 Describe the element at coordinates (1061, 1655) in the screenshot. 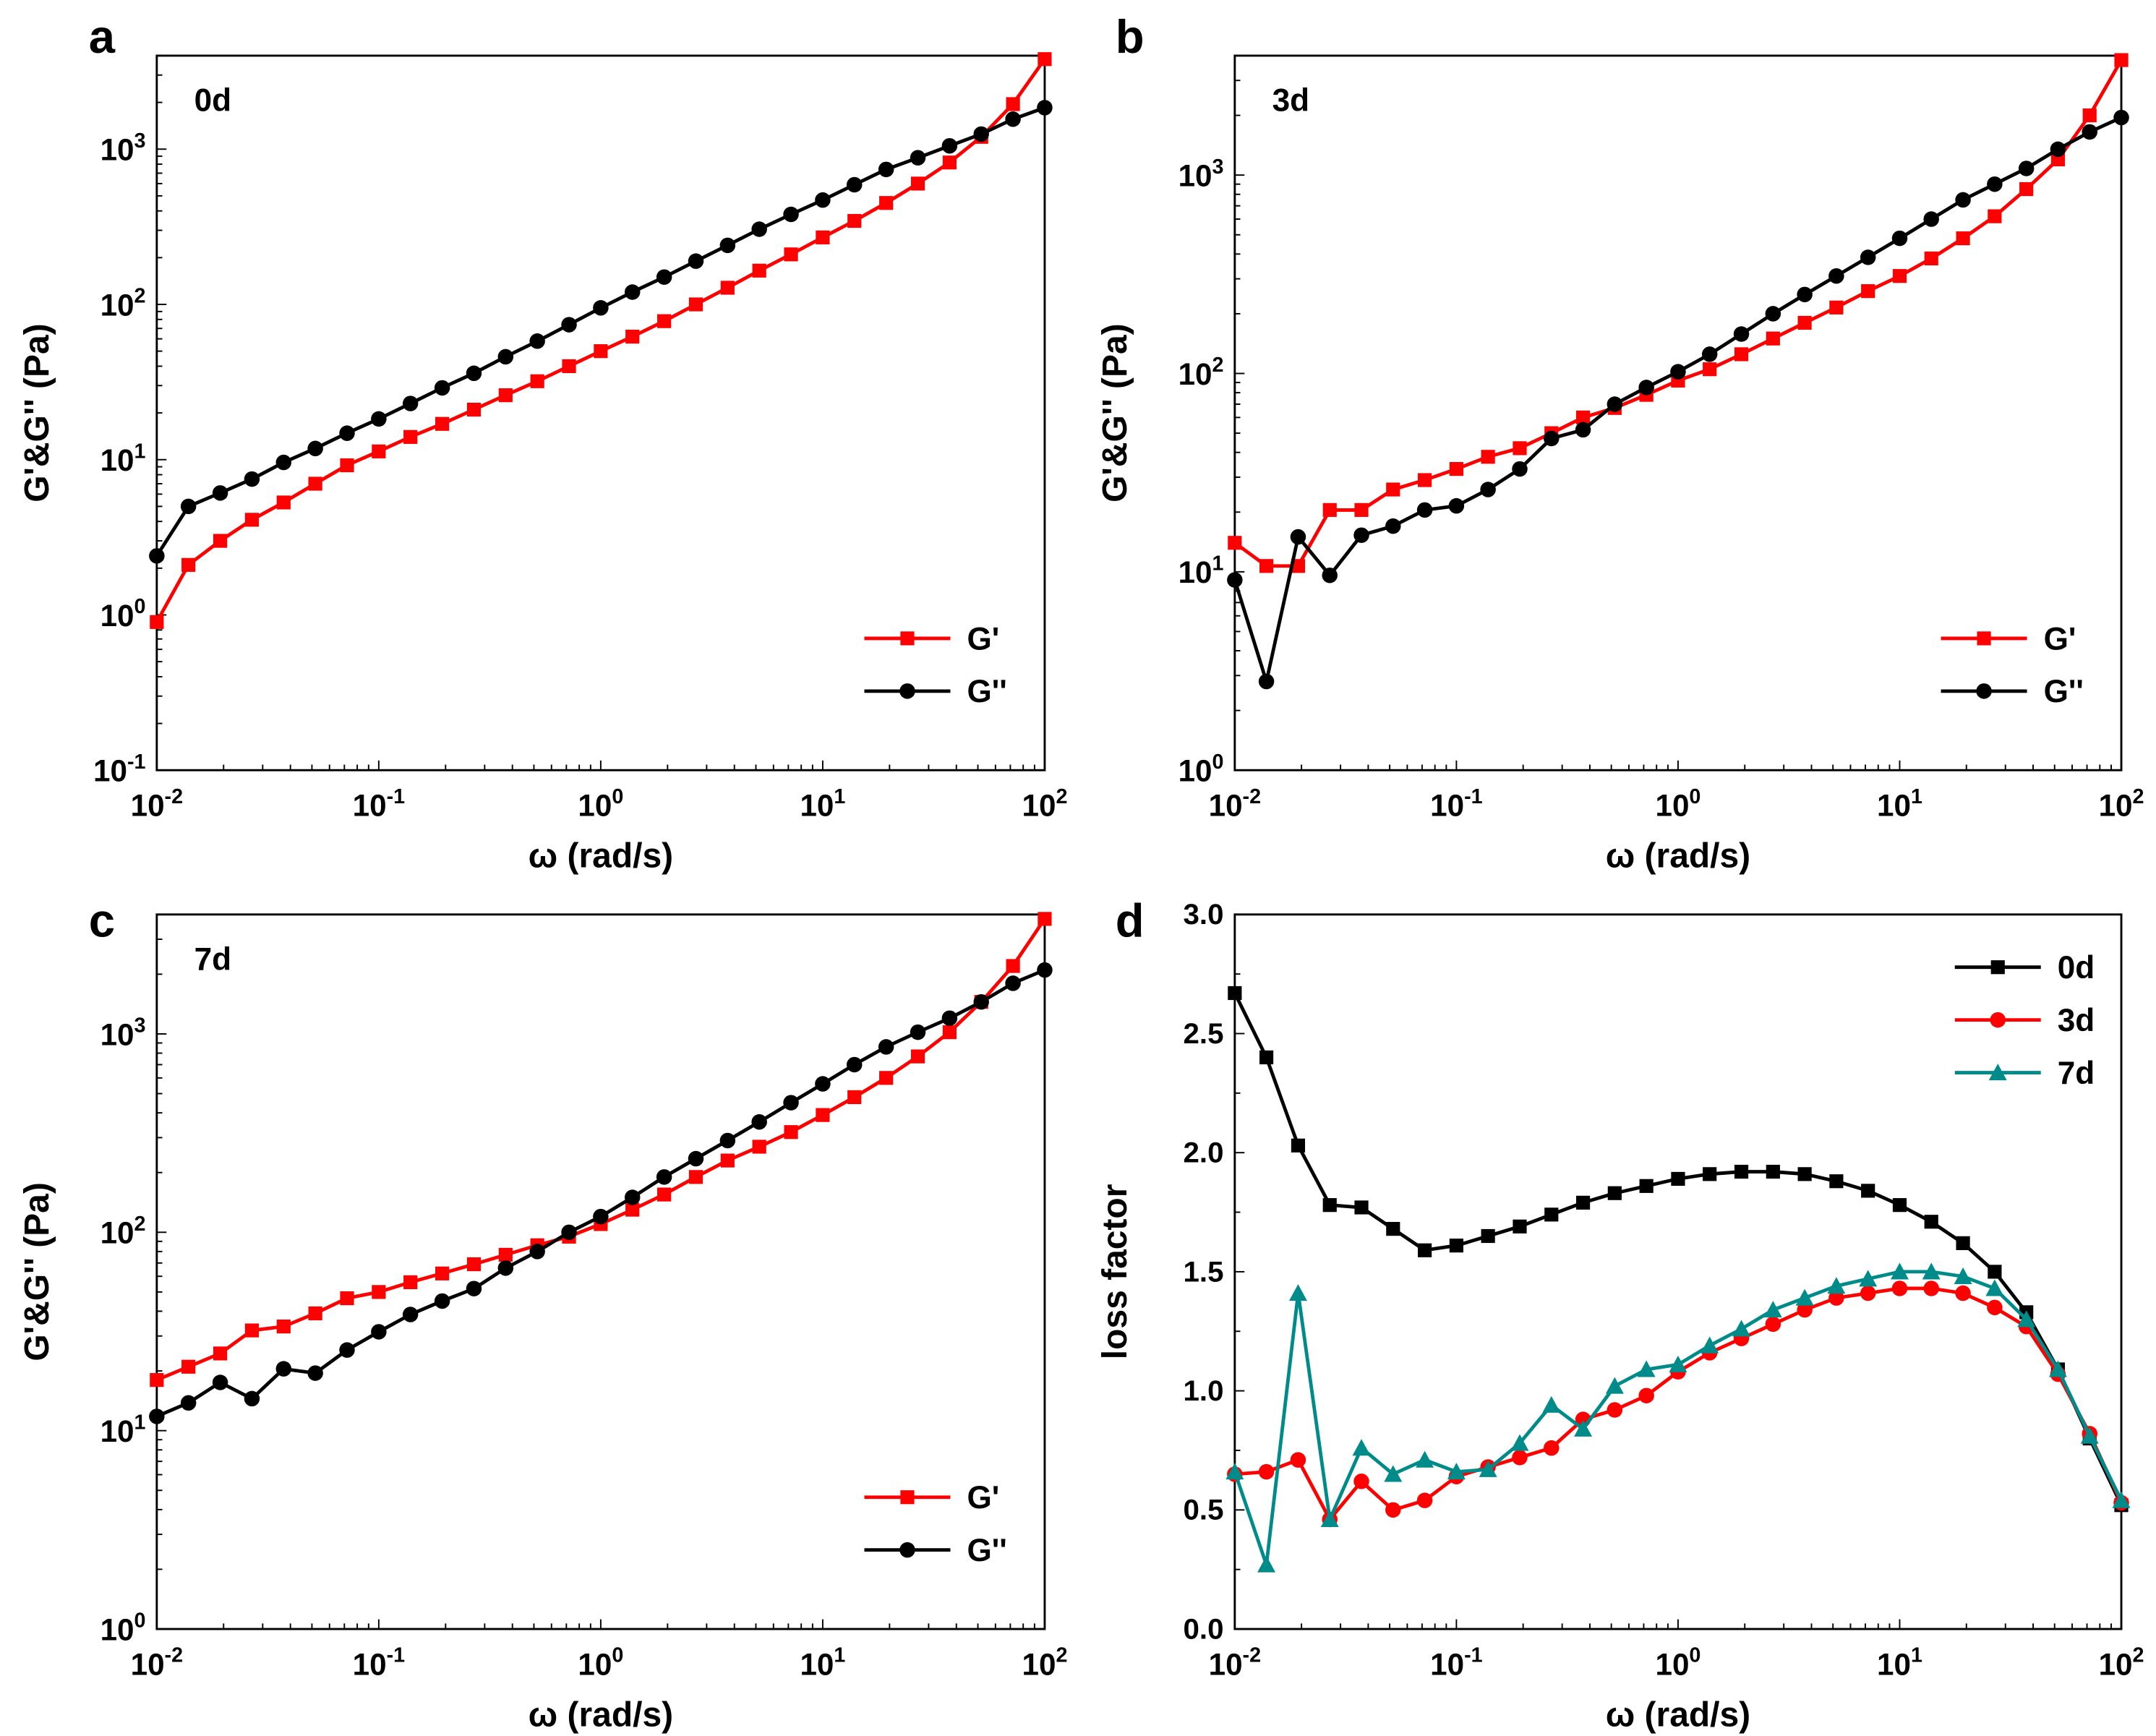

I see `tick-exponent: 2` at that location.